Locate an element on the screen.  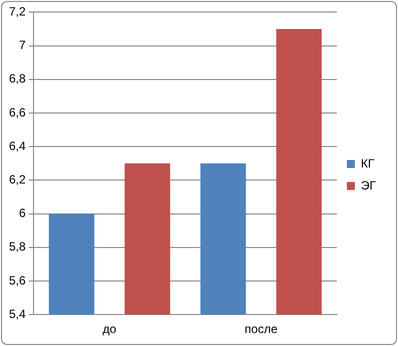
y-tick-label: 7,2 is located at coordinates (17, 11).